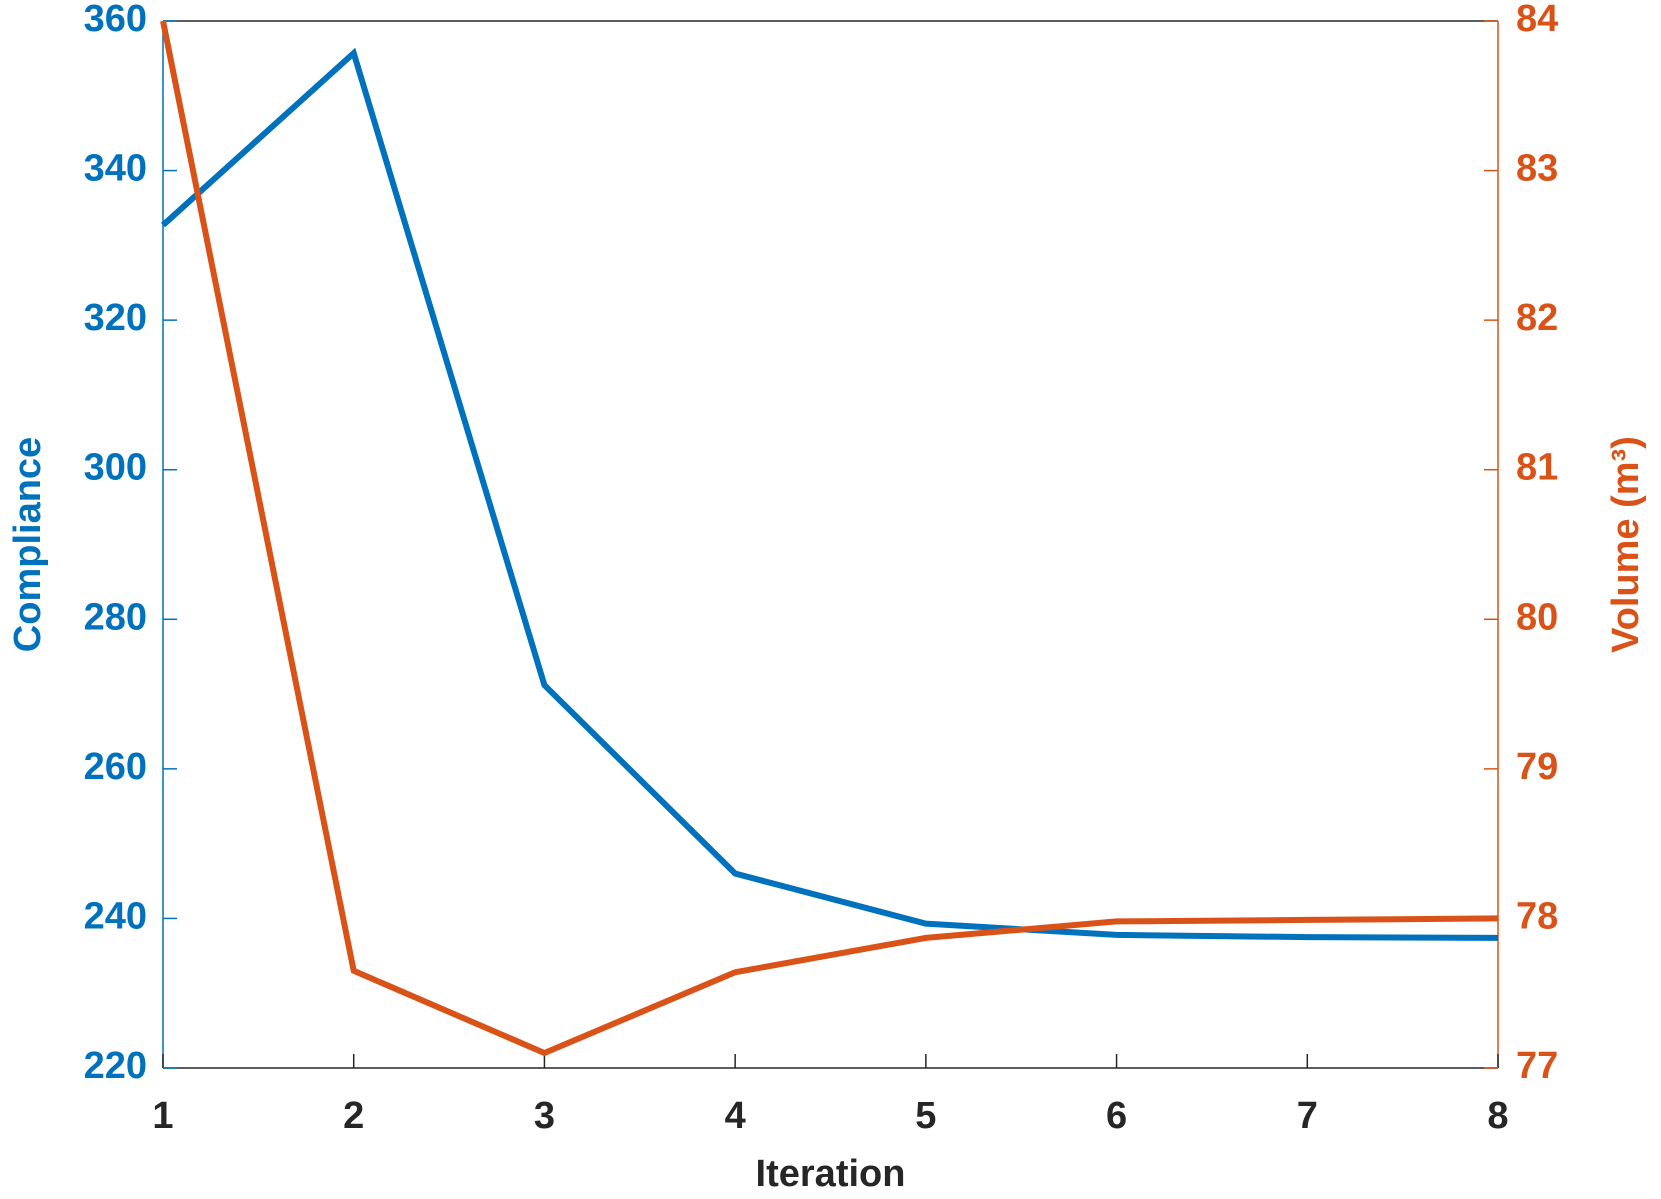 The height and width of the screenshot is (1199, 1661). What do you see at coordinates (1537, 20) in the screenshot?
I see `y2-tick-label: 84` at bounding box center [1537, 20].